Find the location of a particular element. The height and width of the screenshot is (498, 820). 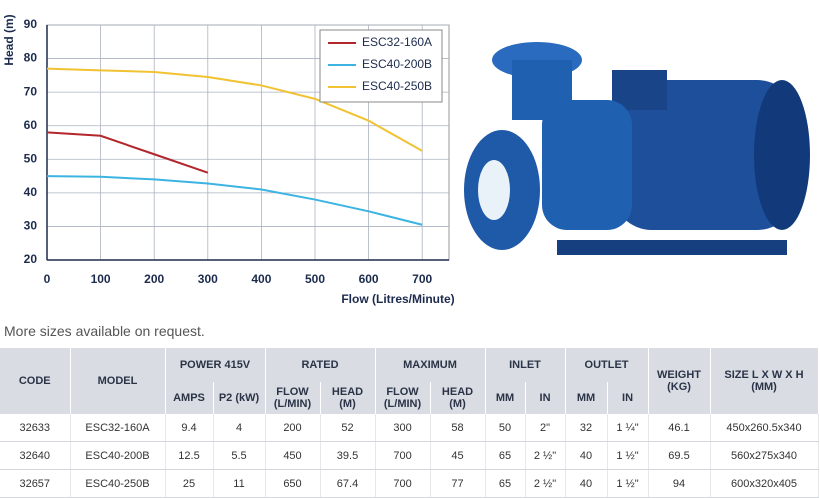

table-cell: 650 is located at coordinates (293, 483).